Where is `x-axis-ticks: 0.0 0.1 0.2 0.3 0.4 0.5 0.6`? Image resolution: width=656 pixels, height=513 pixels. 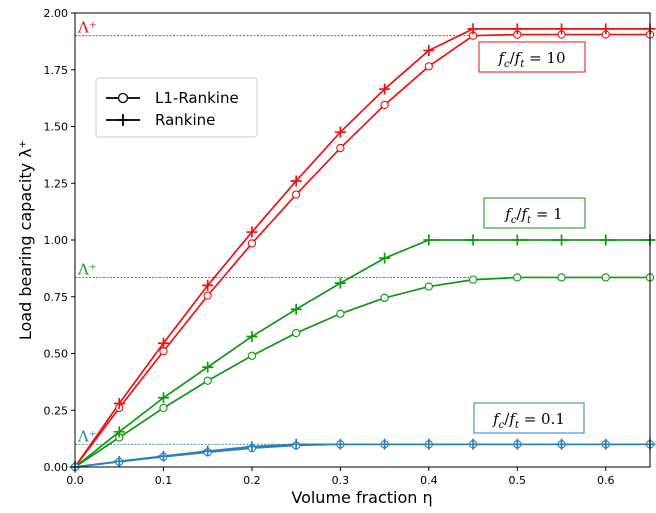 x-axis-ticks: 0.0 0.1 0.2 0.3 0.4 0.5 0.6 is located at coordinates (340, 477).